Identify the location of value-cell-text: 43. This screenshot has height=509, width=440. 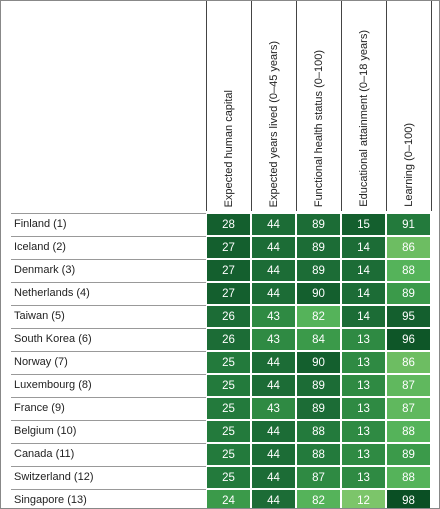
(273, 408).